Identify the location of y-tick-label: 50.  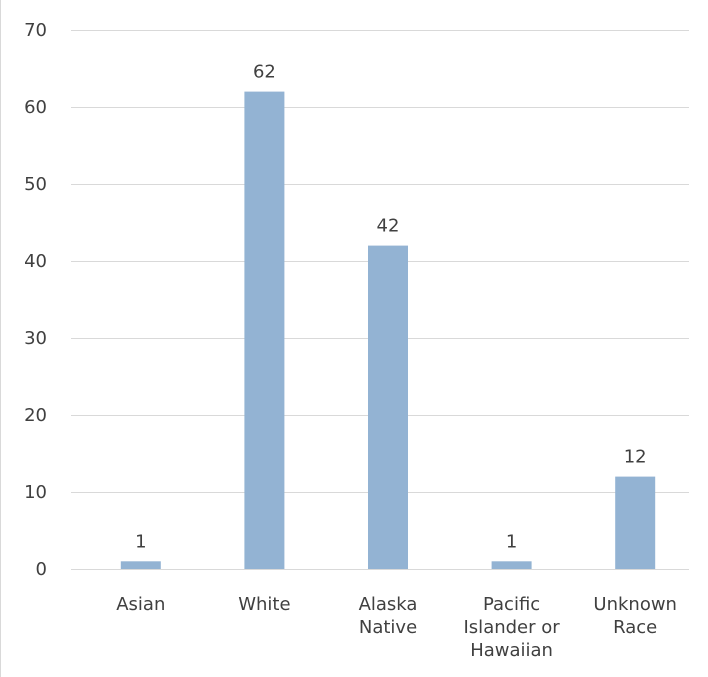
(35, 184).